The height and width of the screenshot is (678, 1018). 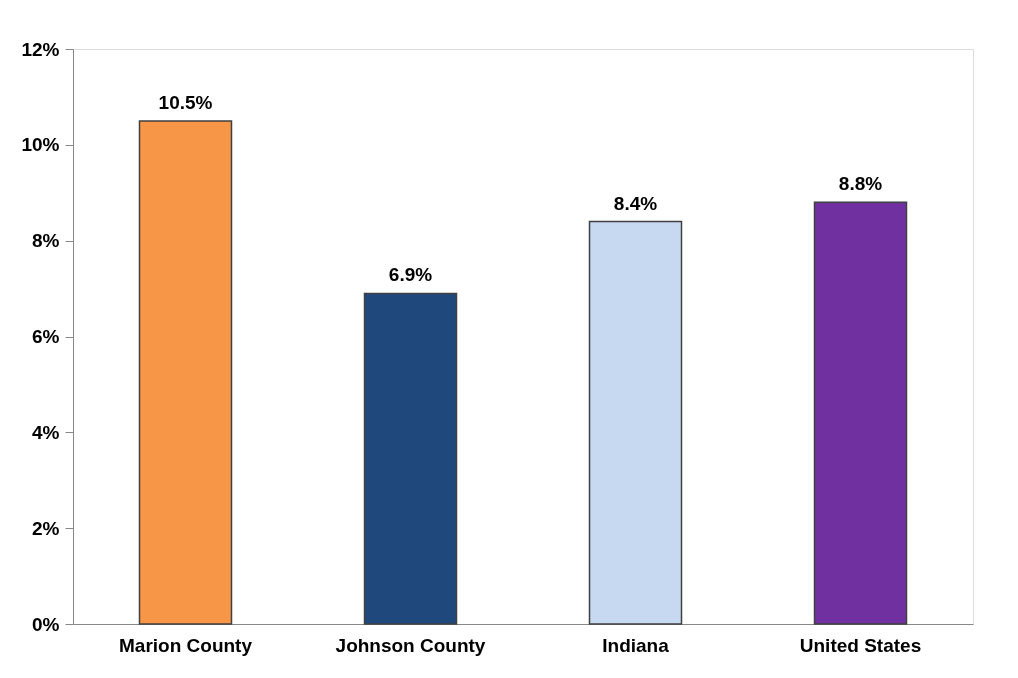 What do you see at coordinates (860, 184) in the screenshot?
I see `data-label: 8.8%` at bounding box center [860, 184].